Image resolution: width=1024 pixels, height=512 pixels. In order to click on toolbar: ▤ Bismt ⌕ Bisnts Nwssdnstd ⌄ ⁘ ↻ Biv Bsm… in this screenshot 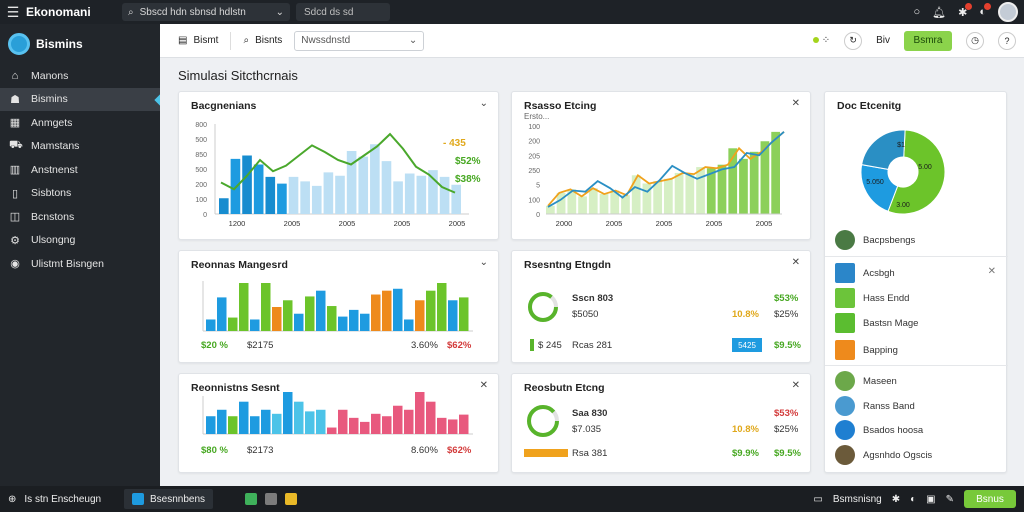, I will do `click(592, 41)`.